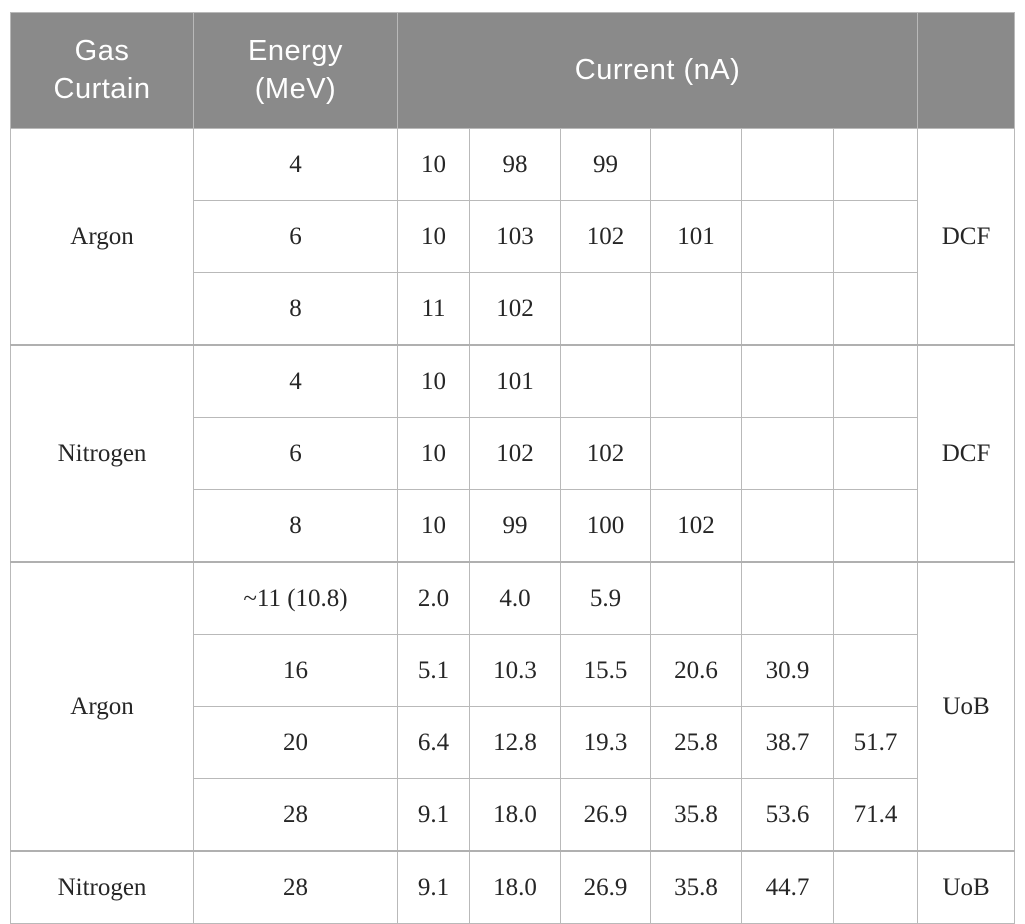 The image size is (1025, 924). I want to click on current-cell: 38.7, so click(787, 742).